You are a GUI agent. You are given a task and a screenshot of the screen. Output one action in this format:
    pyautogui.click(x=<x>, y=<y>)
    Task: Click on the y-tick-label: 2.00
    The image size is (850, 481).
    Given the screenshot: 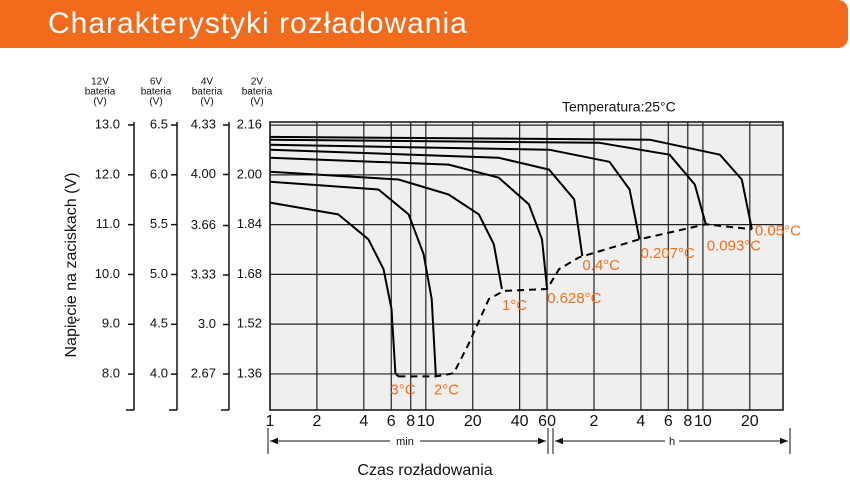 What is the action you would take?
    pyautogui.click(x=249, y=173)
    